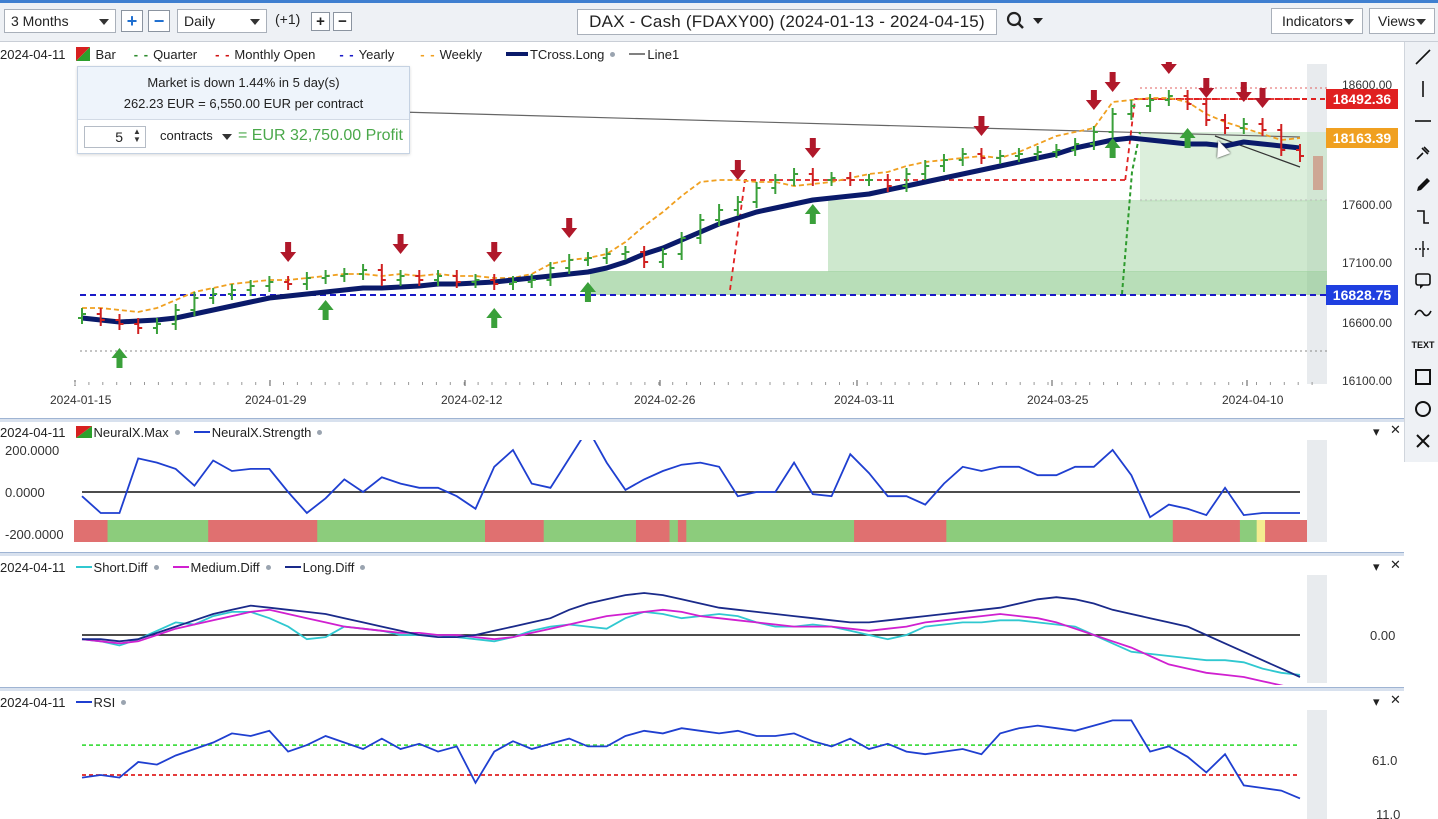  I want to click on drawing-toolbar: TEXT, so click(1421, 252).